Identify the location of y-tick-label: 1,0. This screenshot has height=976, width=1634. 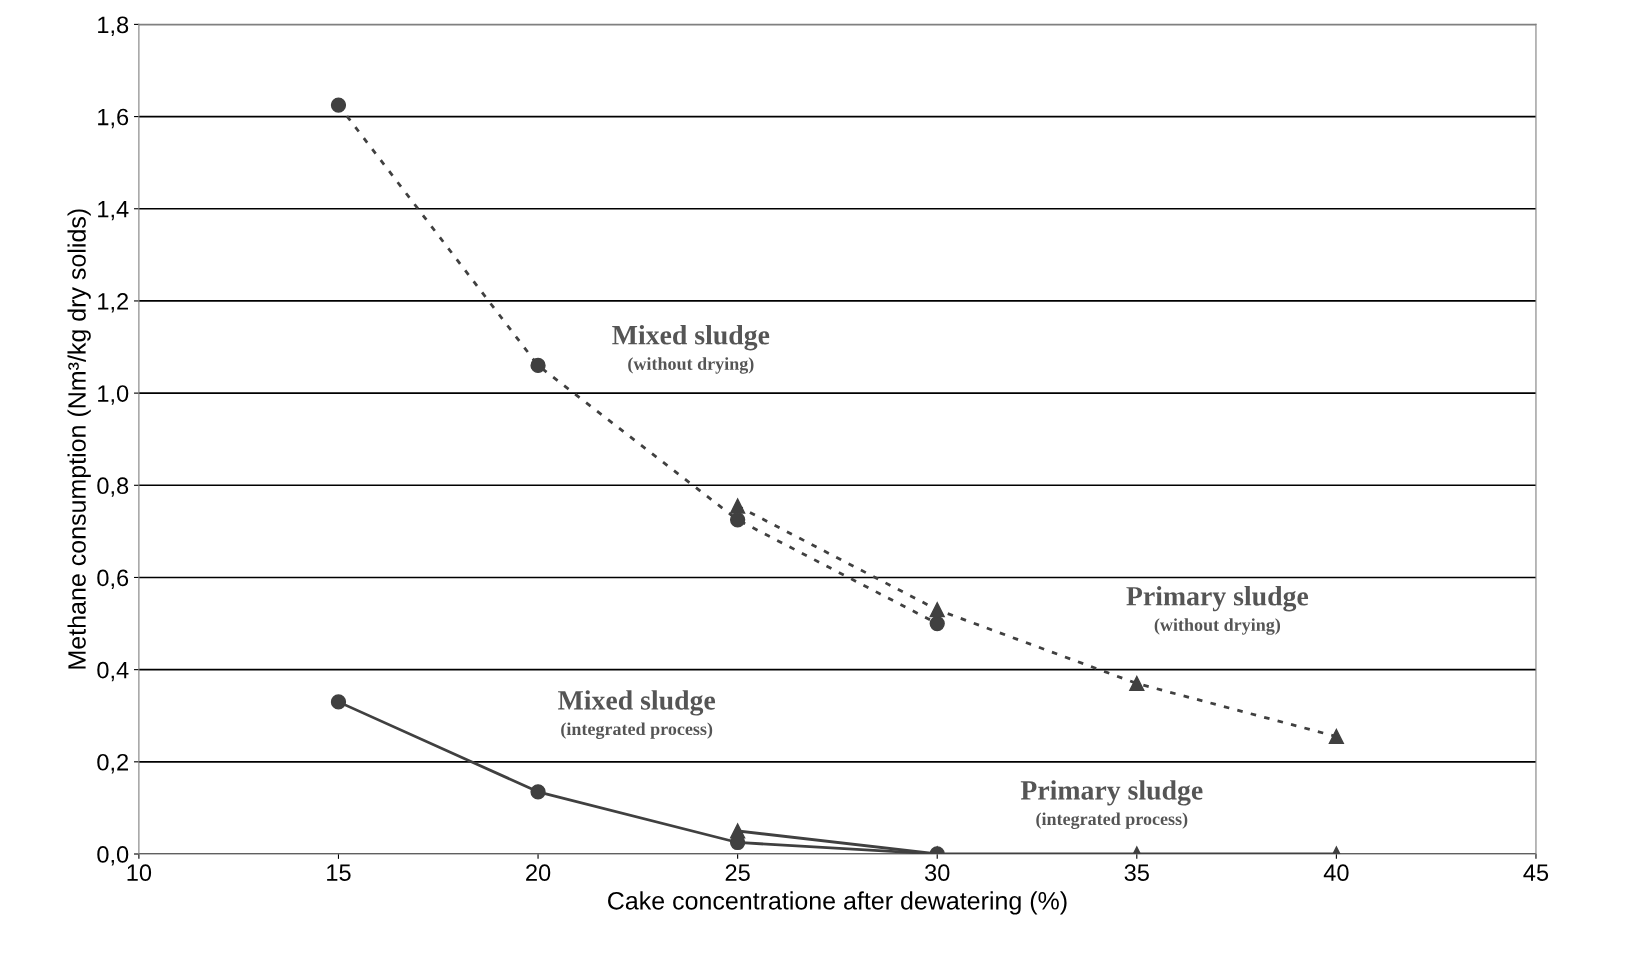
(113, 395).